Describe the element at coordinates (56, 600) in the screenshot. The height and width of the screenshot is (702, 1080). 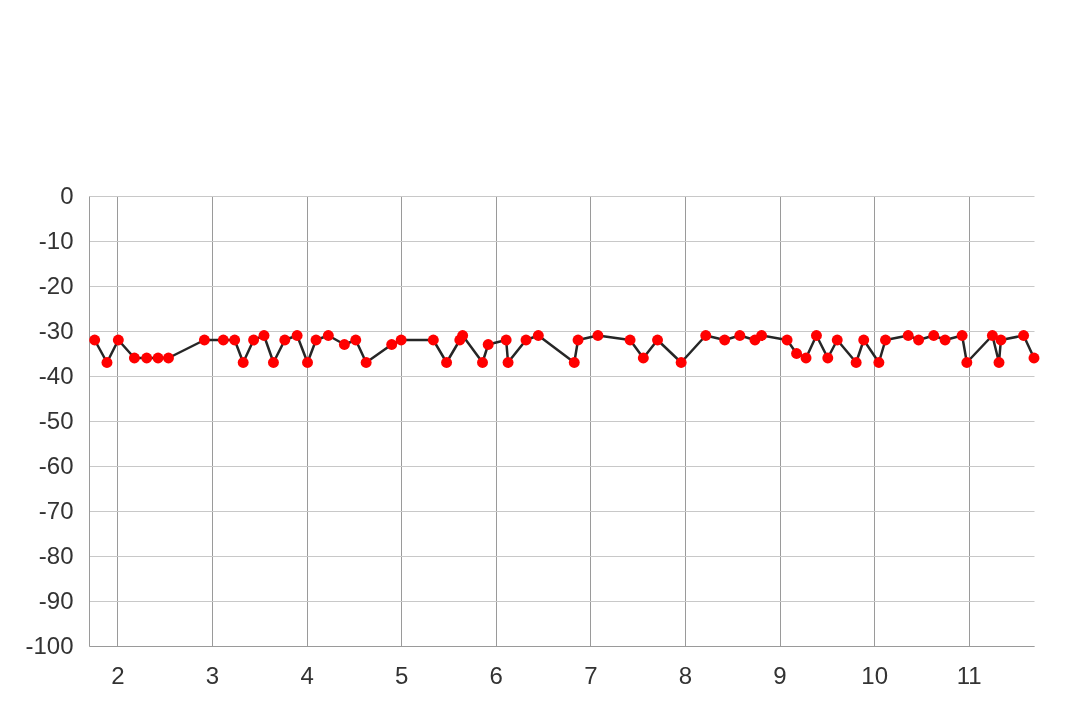
I see `y-tick-label: -90` at that location.